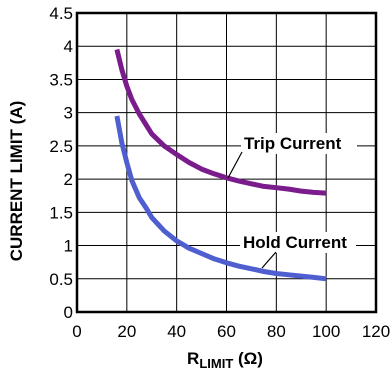 The image size is (390, 381). Describe the element at coordinates (235, 165) in the screenshot. I see `trip-current-leader-line` at that location.